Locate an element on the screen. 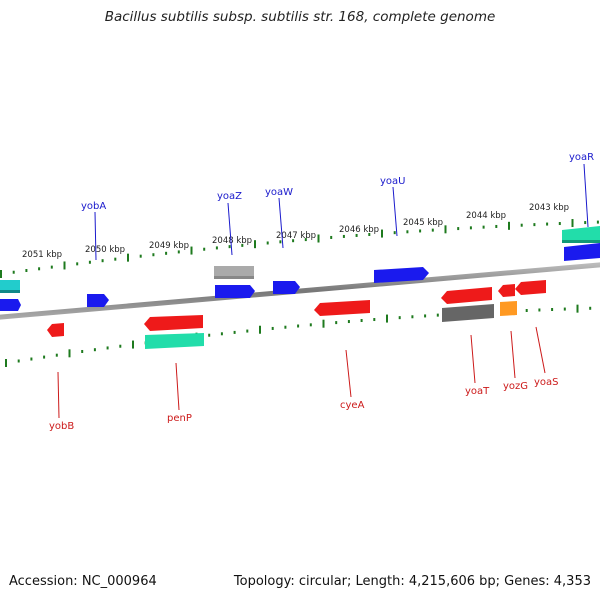  gene-label: yobA is located at coordinates (93, 206).